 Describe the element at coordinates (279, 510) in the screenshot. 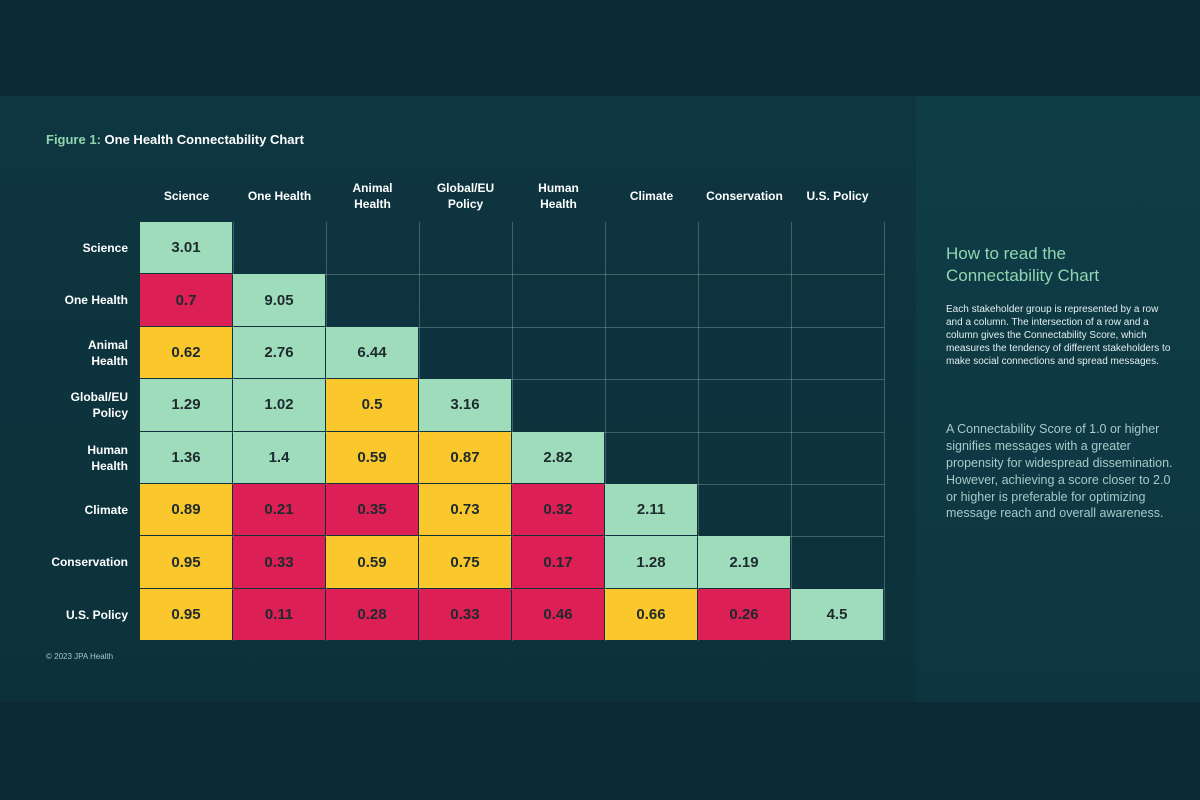

I see `heatmap-cell: 0.21` at that location.